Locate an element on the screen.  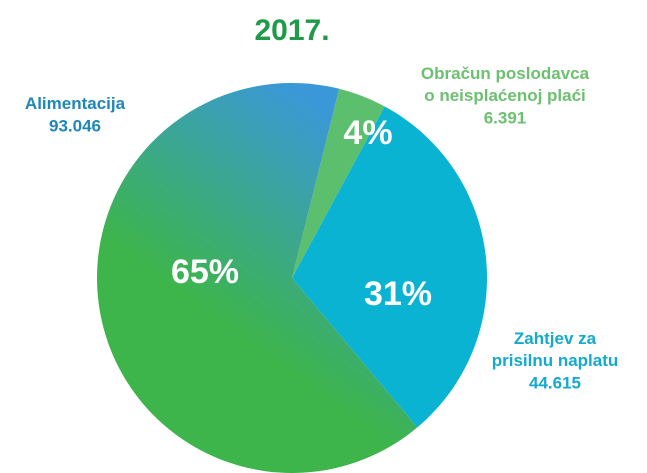
category-label-line: Obračun poslodavca is located at coordinates (505, 73).